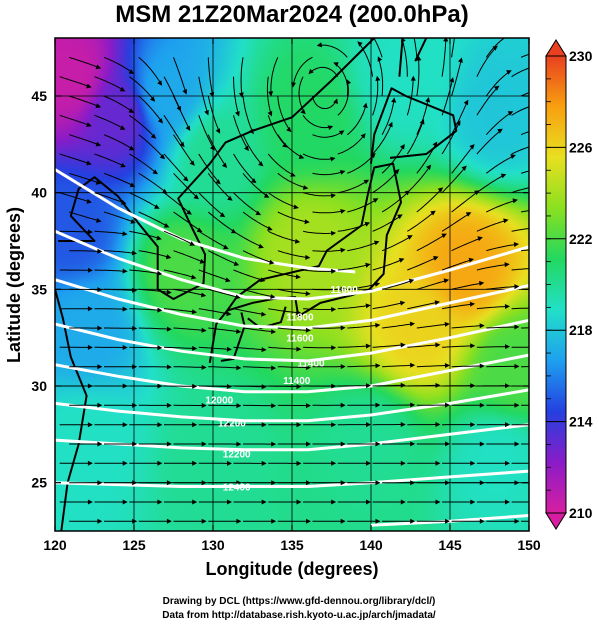 This screenshot has width=599, height=625. What do you see at coordinates (581, 239) in the screenshot?
I see `colorbar-tick-label: 222` at bounding box center [581, 239].